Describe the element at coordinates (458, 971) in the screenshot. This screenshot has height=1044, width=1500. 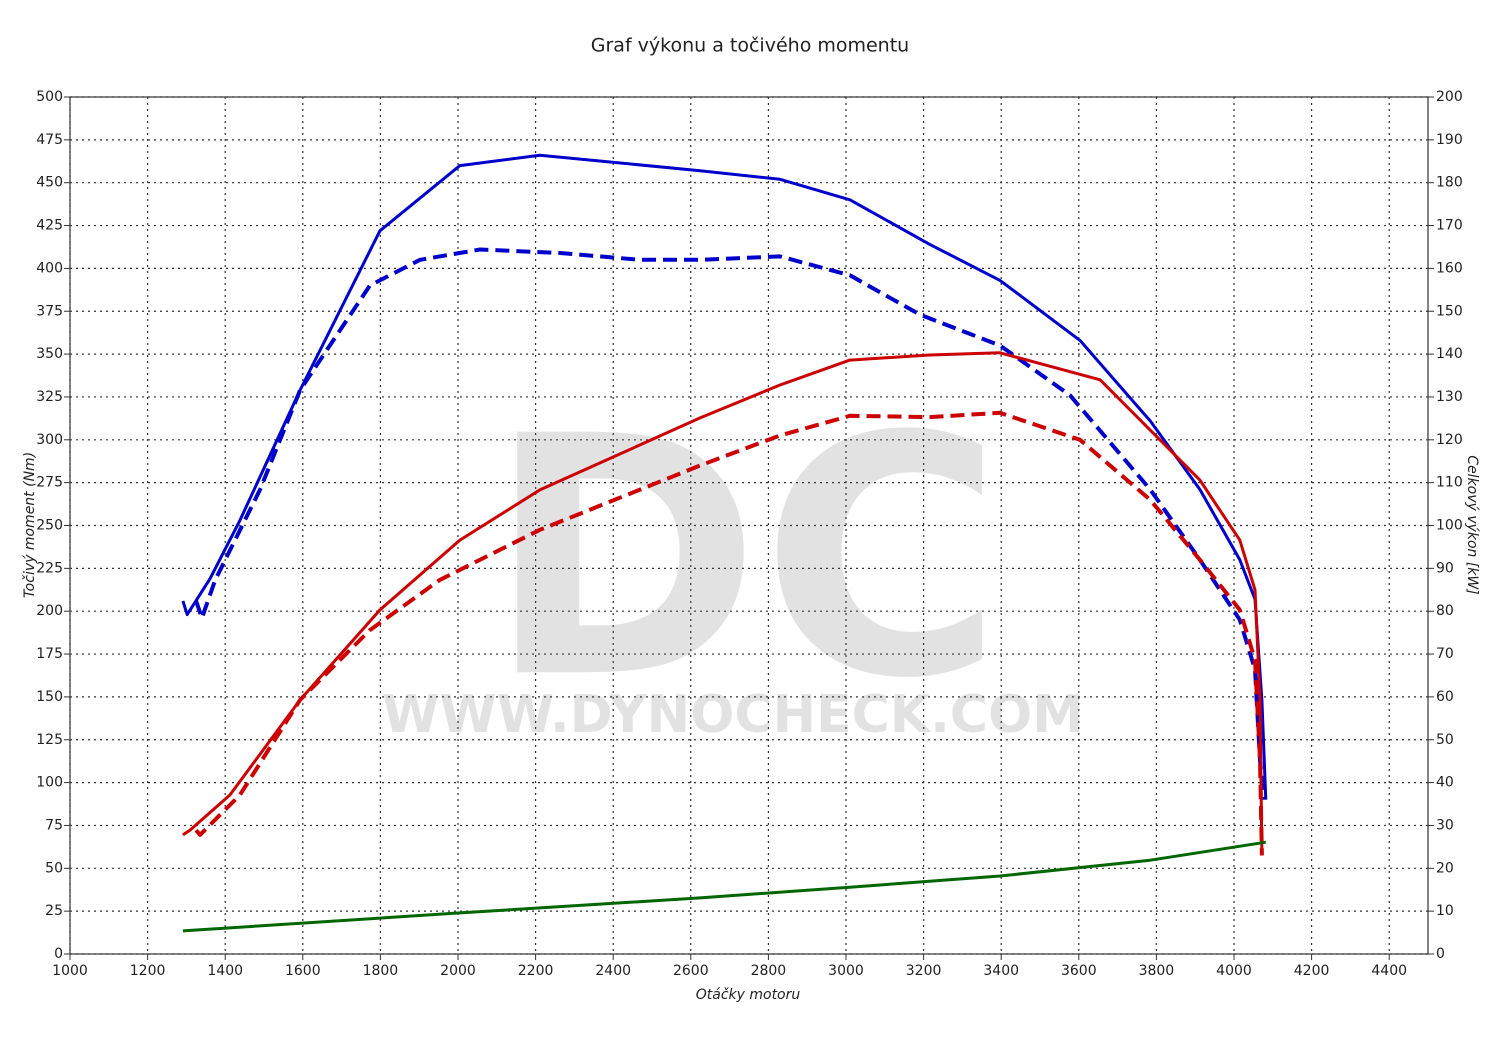
I see `x-tick-label: 2000` at that location.